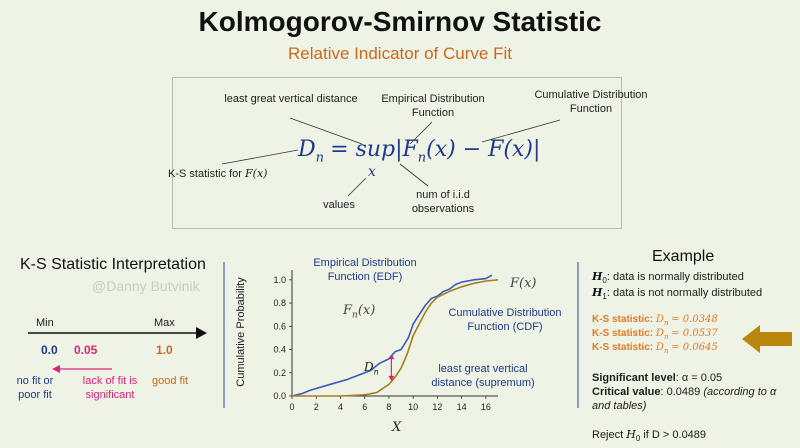  What do you see at coordinates (395, 338) in the screenshot?
I see `series-cdf-line` at bounding box center [395, 338].